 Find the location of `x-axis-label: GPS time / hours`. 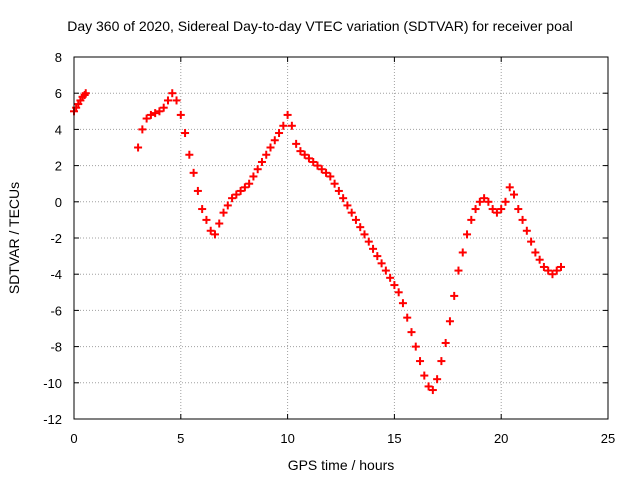

x-axis-label: GPS time / hours is located at coordinates (341, 465).